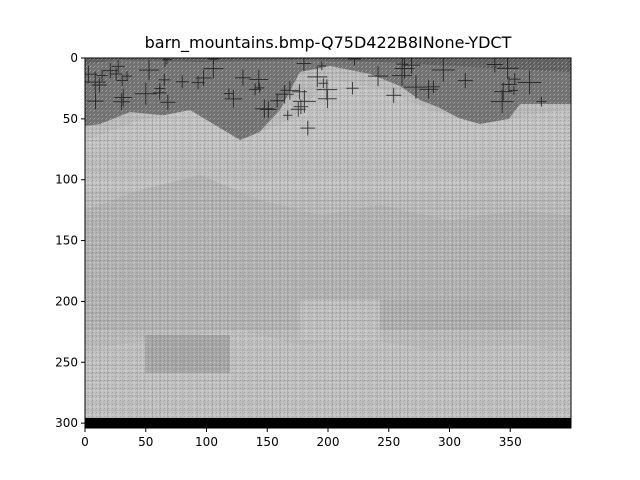 The height and width of the screenshot is (480, 640). I want to click on y-tick-label: 200, so click(66, 301).